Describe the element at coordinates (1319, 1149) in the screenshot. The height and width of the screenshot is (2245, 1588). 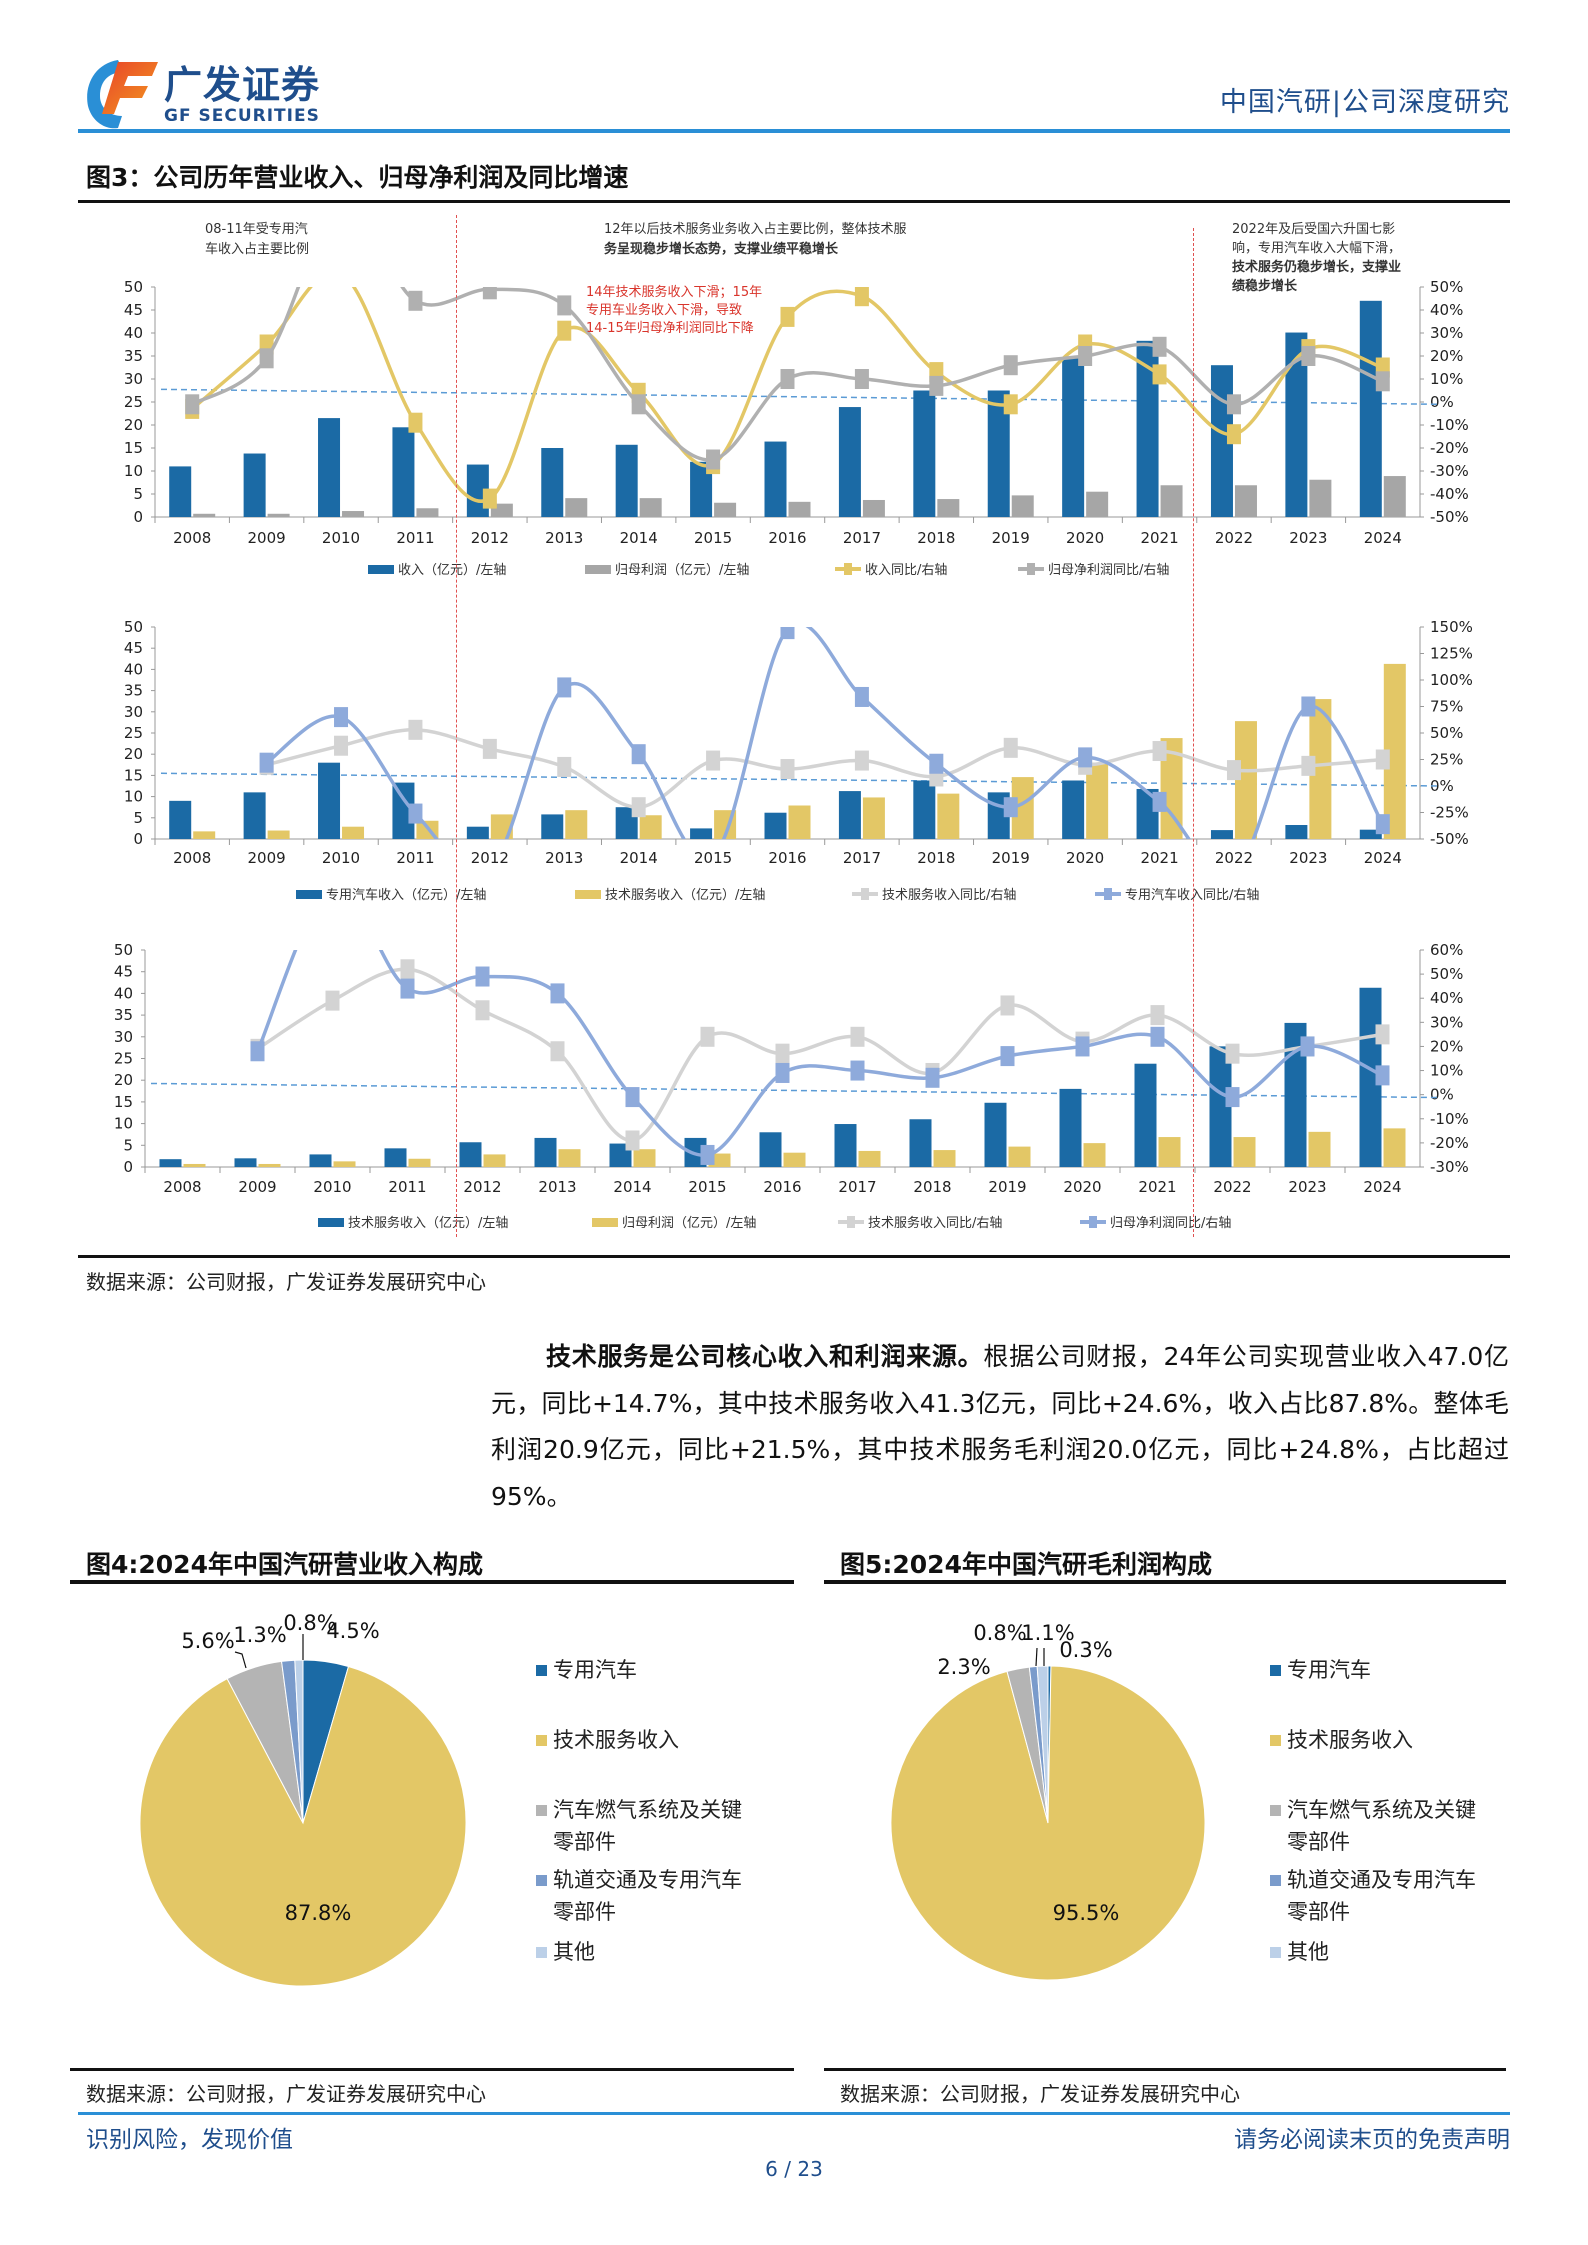
I see `bar-2023` at that location.